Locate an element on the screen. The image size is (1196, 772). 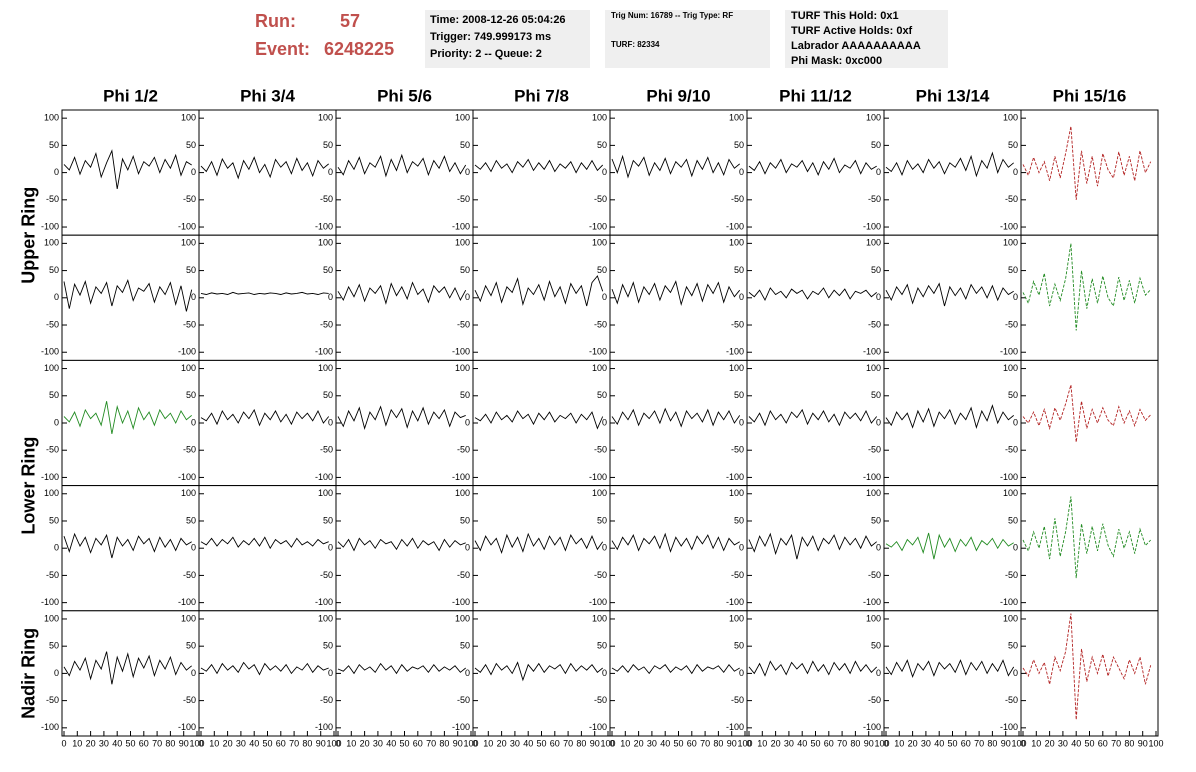
info-line: TURF This Hold: 0x1 is located at coordinates (845, 16).